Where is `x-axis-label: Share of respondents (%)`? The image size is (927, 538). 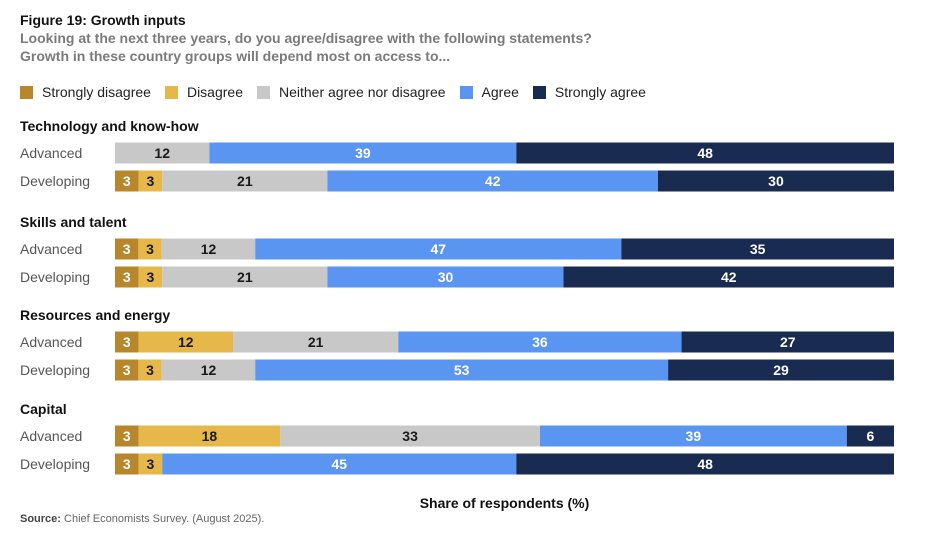 x-axis-label: Share of respondents (%) is located at coordinates (505, 503).